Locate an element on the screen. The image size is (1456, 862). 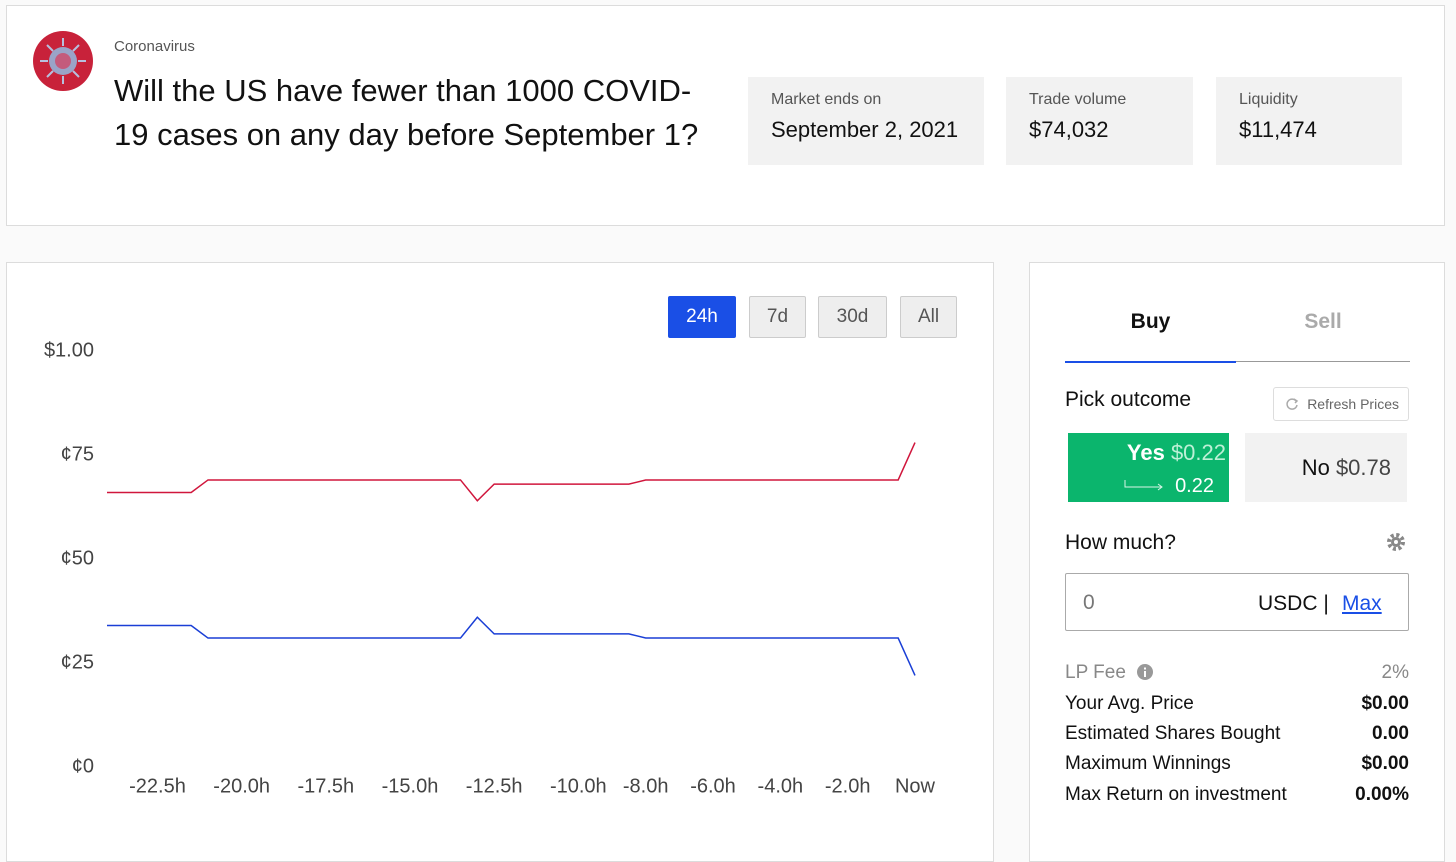
pick-label: Pick outcome is located at coordinates (1128, 399).